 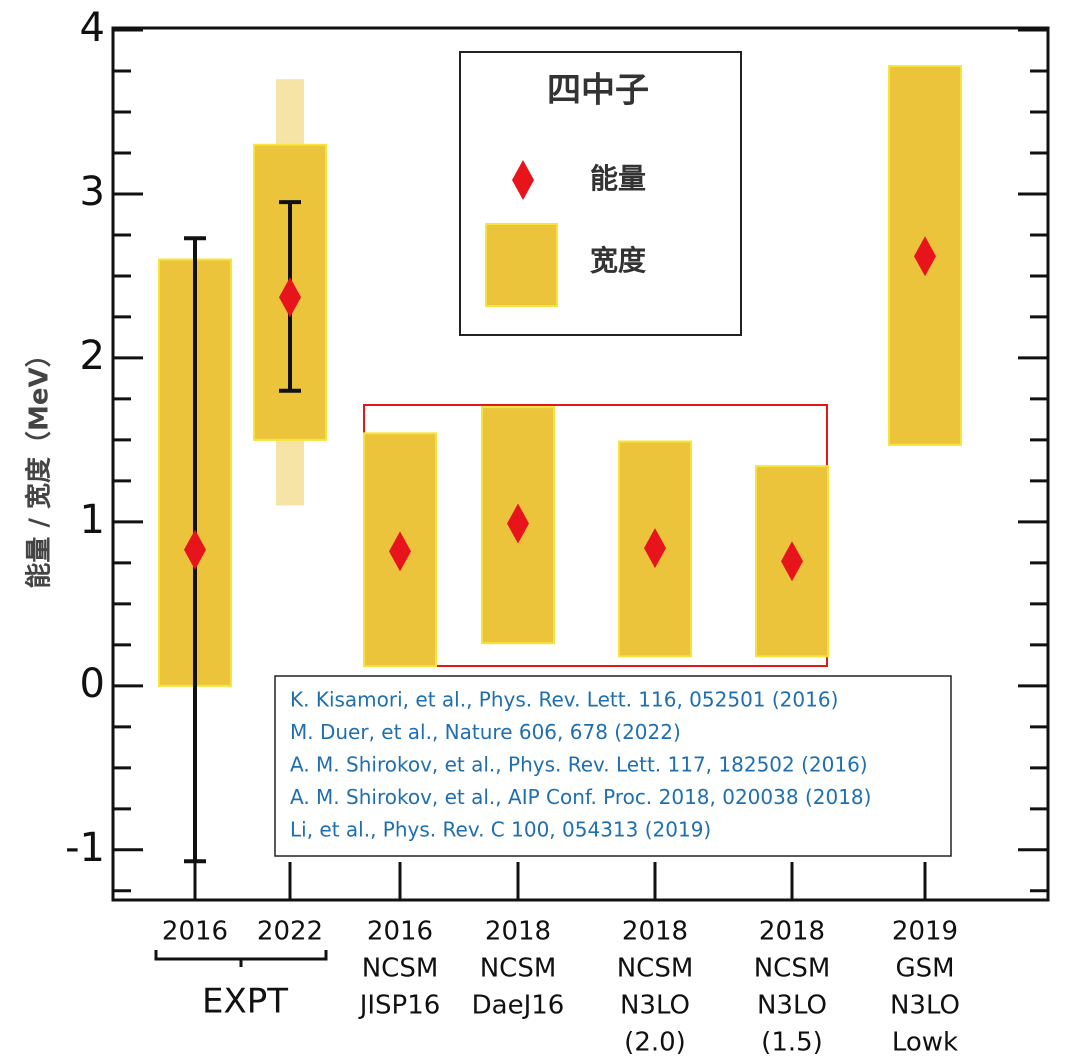 I want to click on x-tick-label: (2.0), so click(x=655, y=1043).